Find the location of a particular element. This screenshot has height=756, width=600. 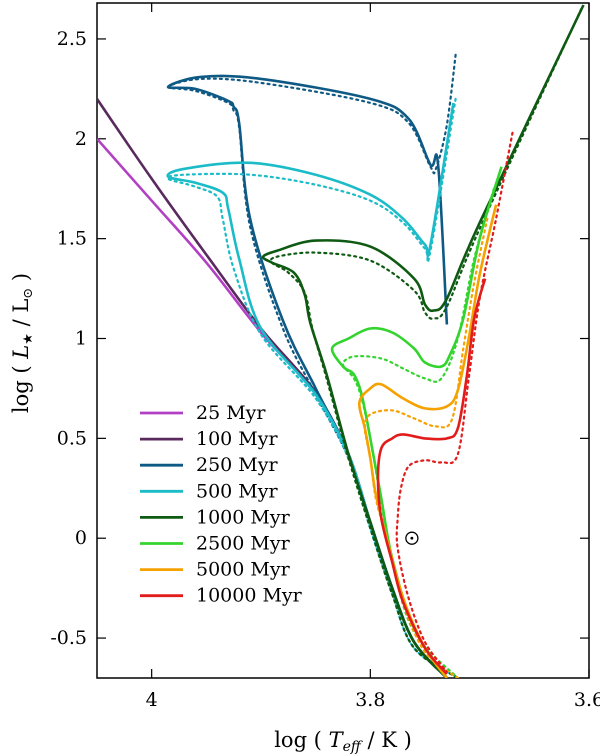

y-tick-label: 1 is located at coordinates (81, 339).